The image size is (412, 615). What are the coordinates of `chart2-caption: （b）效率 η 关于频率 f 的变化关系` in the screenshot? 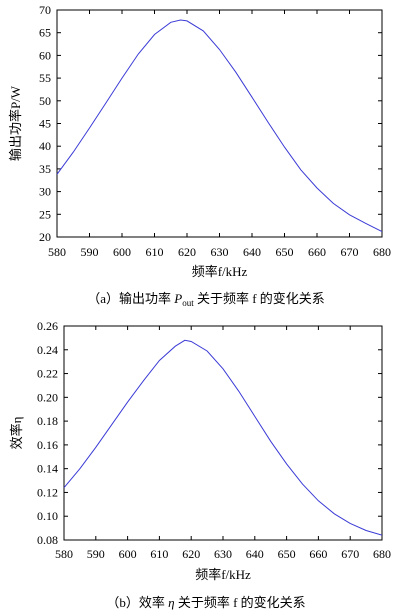 It's located at (205, 602).